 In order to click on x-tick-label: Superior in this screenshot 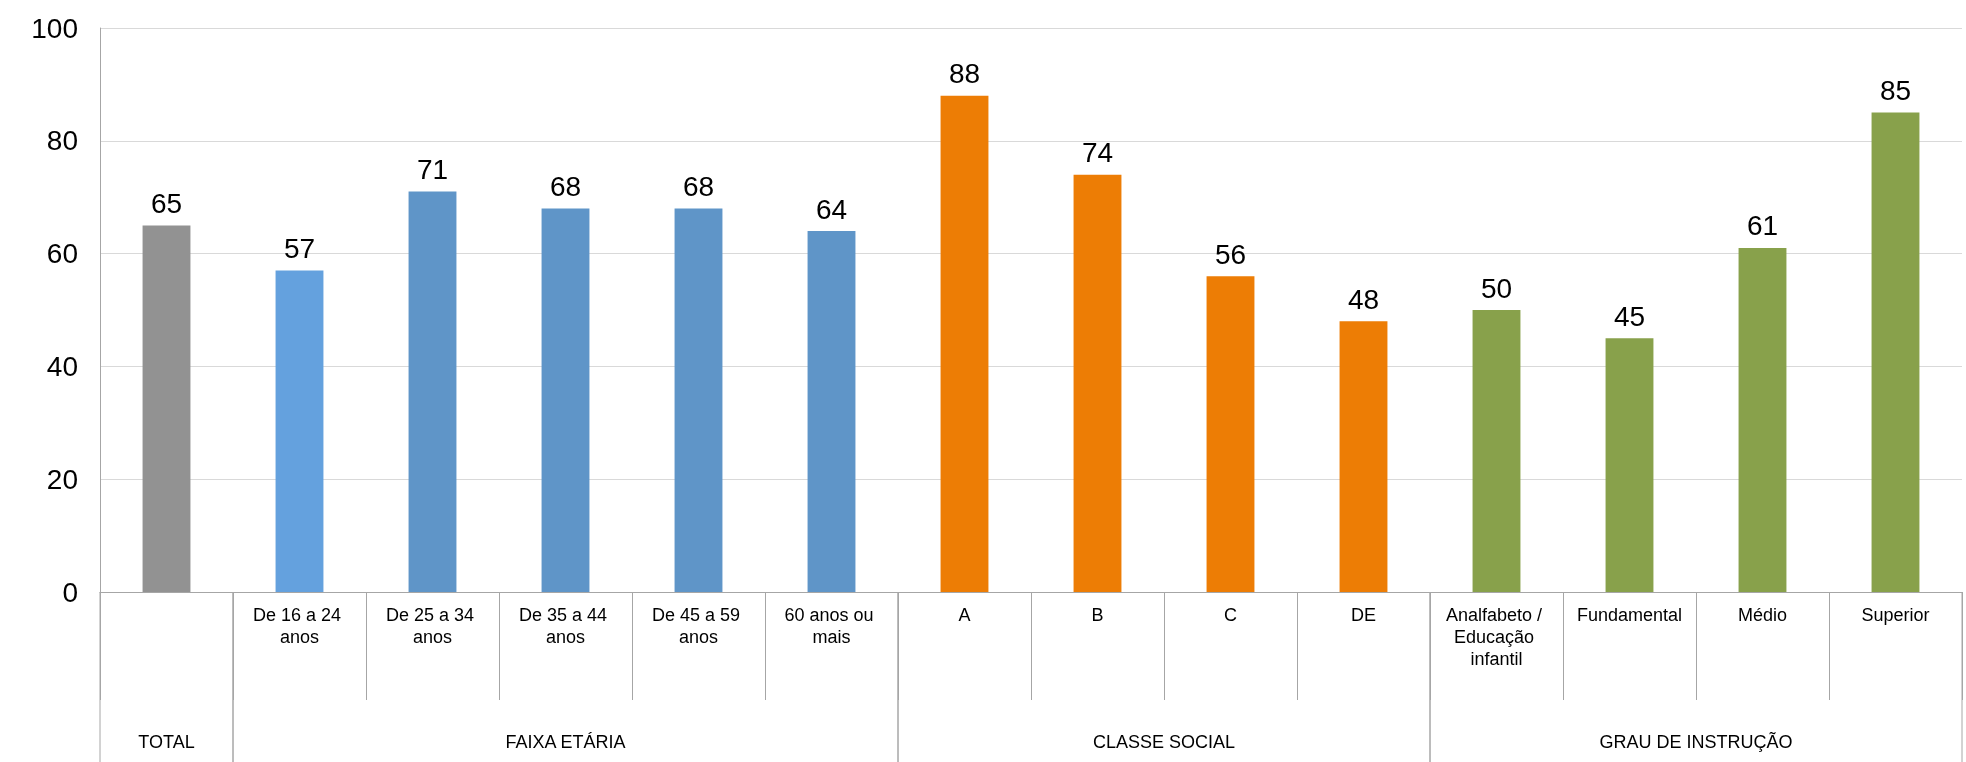, I will do `click(1895, 615)`.